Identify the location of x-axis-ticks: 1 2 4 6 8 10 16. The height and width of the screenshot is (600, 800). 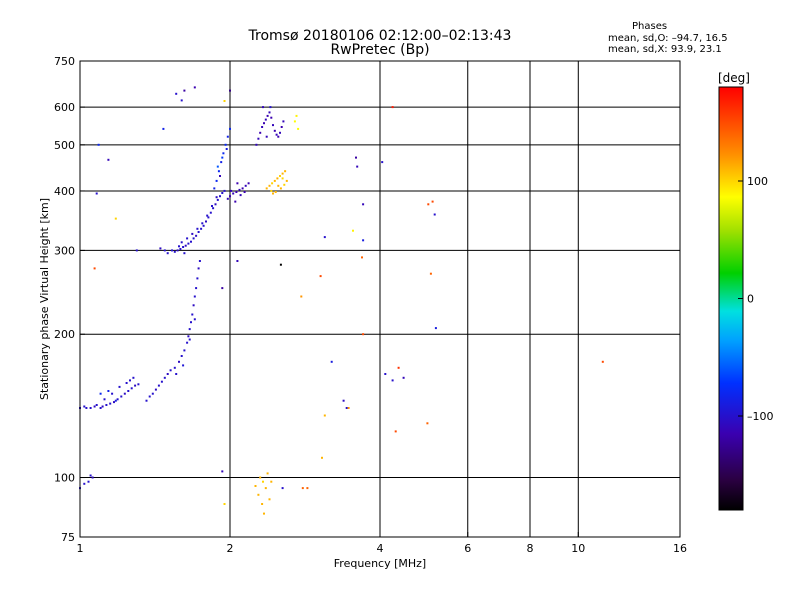
(382, 543).